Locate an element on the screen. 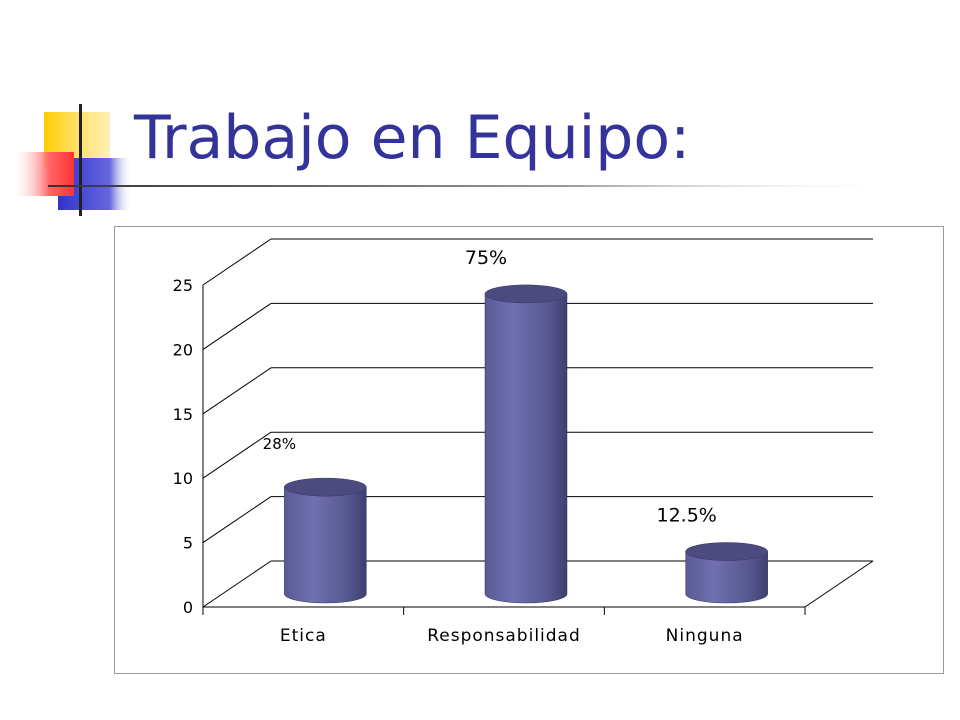  y-tick-label: 5 is located at coordinates (188, 543).